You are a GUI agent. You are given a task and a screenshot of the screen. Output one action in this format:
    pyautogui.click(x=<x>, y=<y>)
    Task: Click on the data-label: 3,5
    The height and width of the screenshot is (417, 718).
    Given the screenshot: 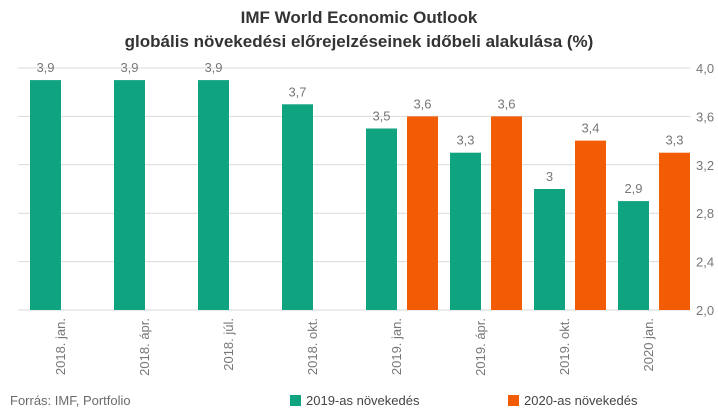 What is the action you would take?
    pyautogui.click(x=381, y=116)
    